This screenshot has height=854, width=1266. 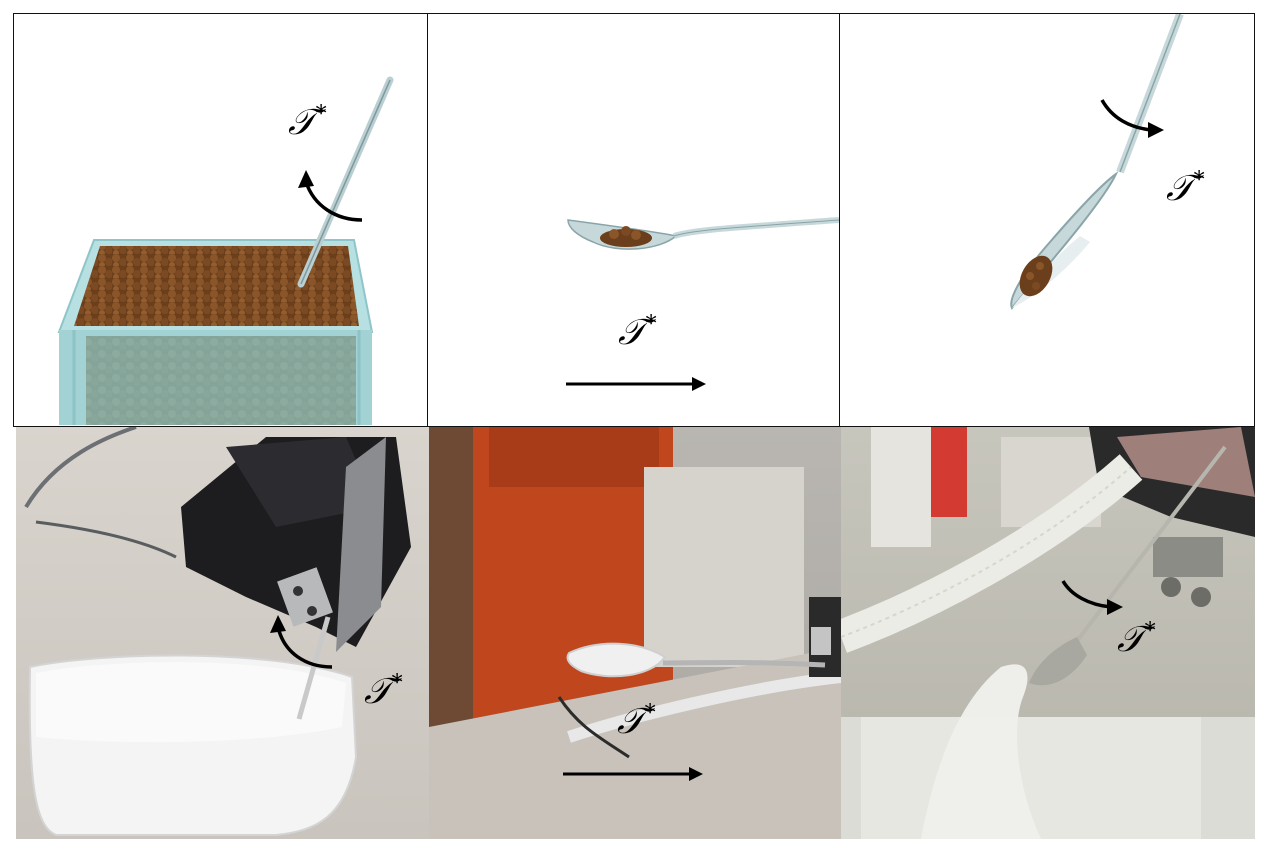 What do you see at coordinates (215, 332) in the screenshot?
I see `granule-container` at bounding box center [215, 332].